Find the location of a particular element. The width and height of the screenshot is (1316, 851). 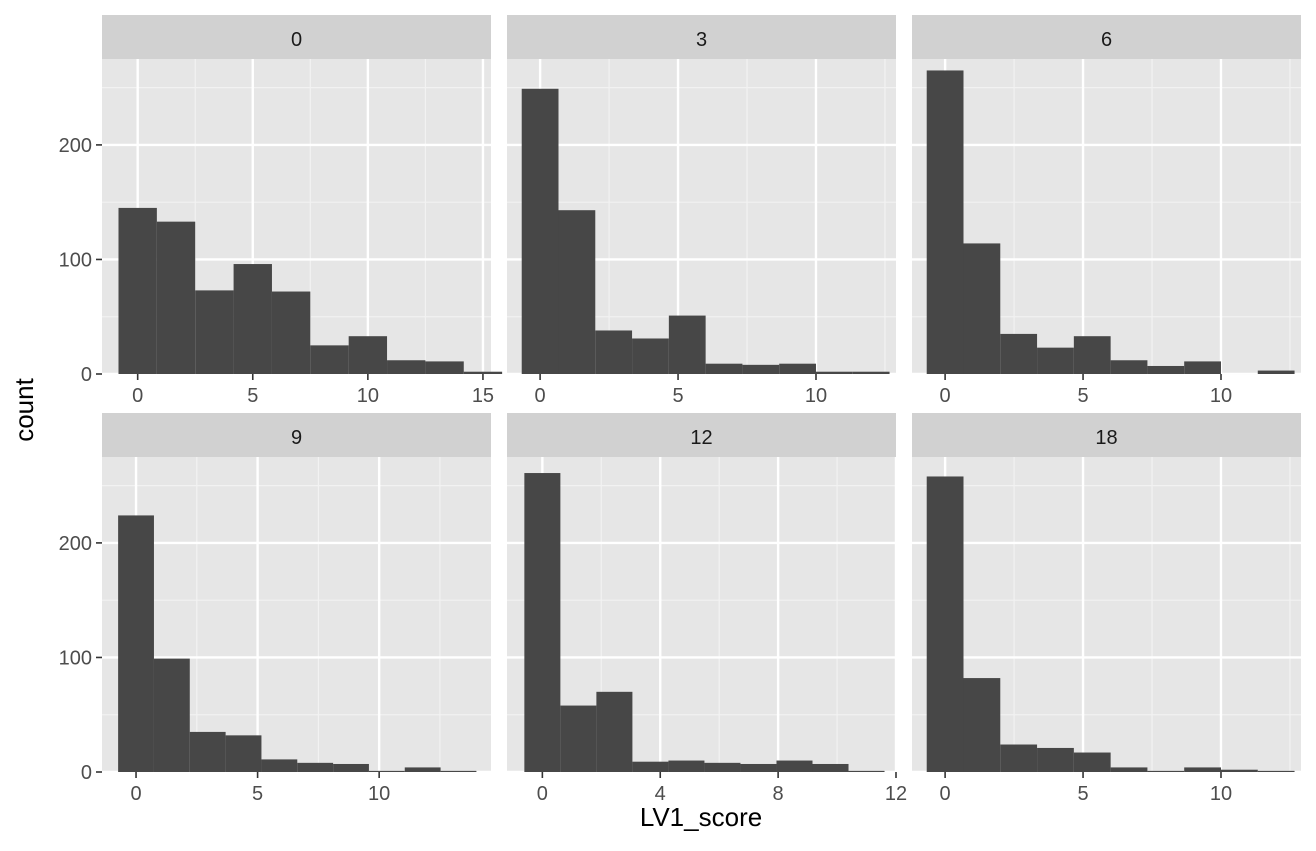

facet-strip-label: 18 is located at coordinates (1106, 438).